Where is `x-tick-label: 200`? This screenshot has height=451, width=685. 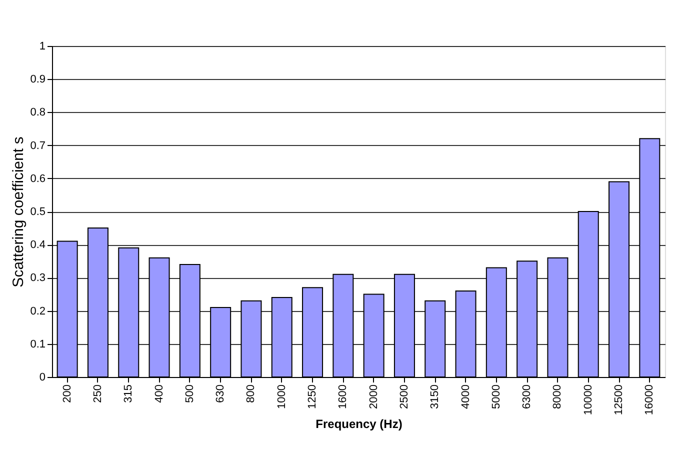
x-tick-label: 200 is located at coordinates (67, 393).